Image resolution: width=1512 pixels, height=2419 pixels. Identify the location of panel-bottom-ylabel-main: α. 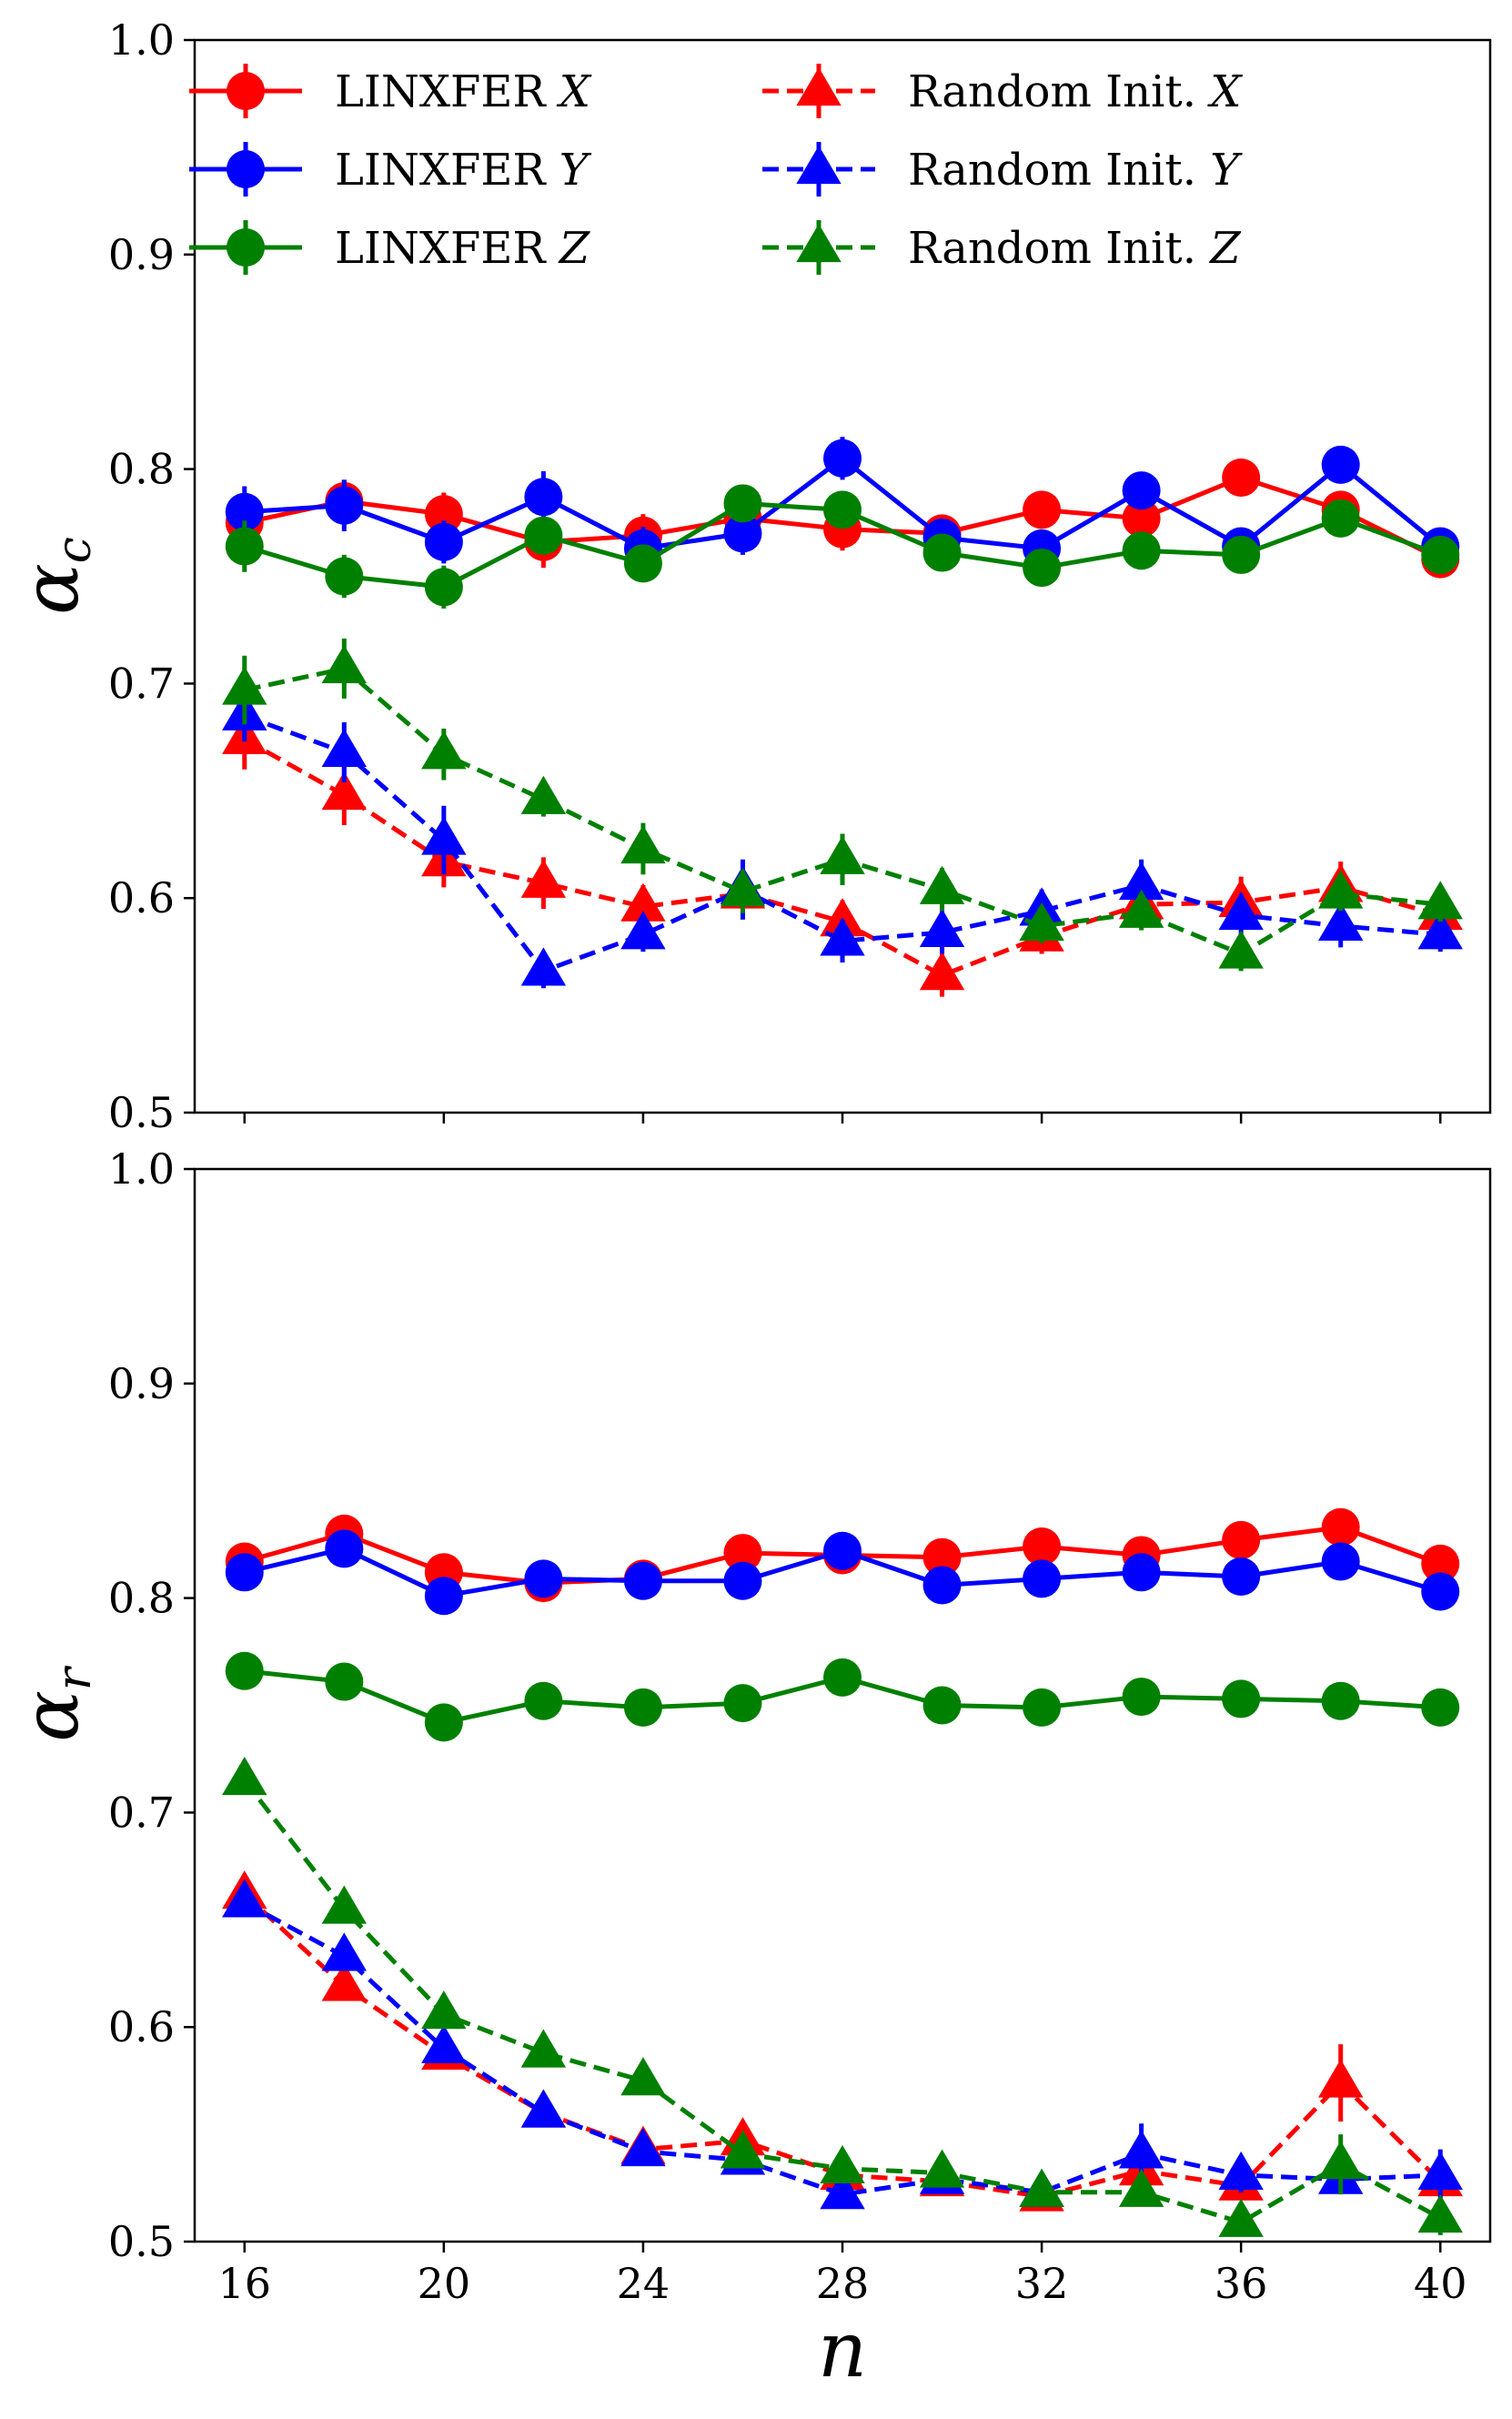
(51, 1716).